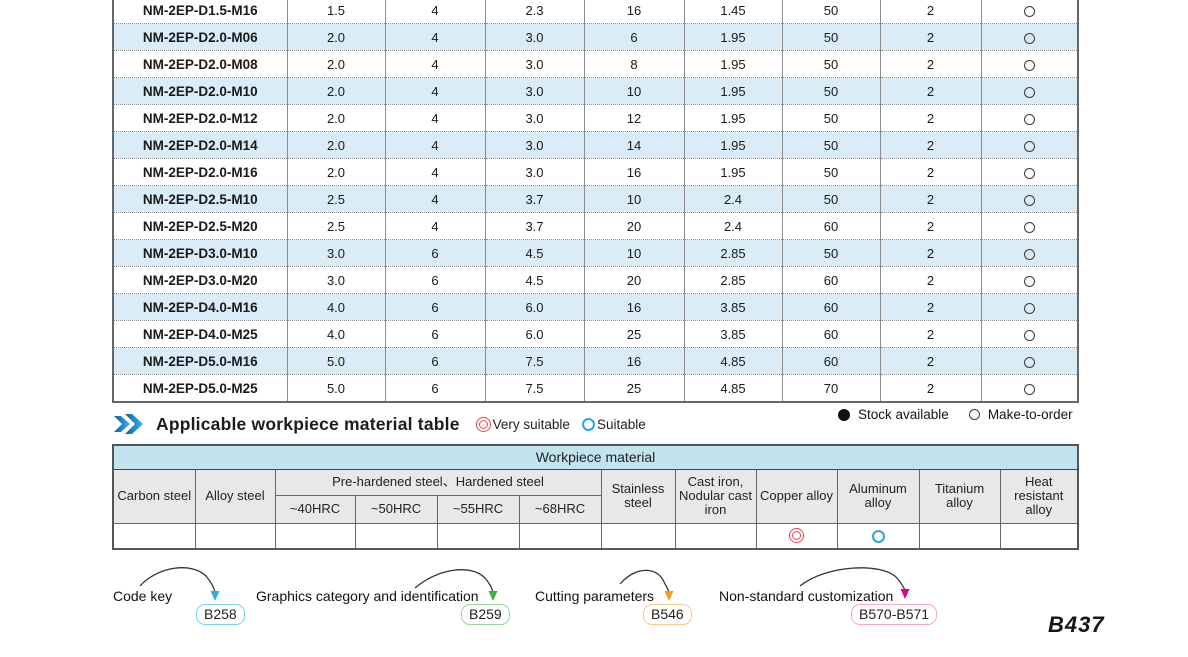  Describe the element at coordinates (560, 536) in the screenshot. I see `rating-cell-68hrc` at that location.